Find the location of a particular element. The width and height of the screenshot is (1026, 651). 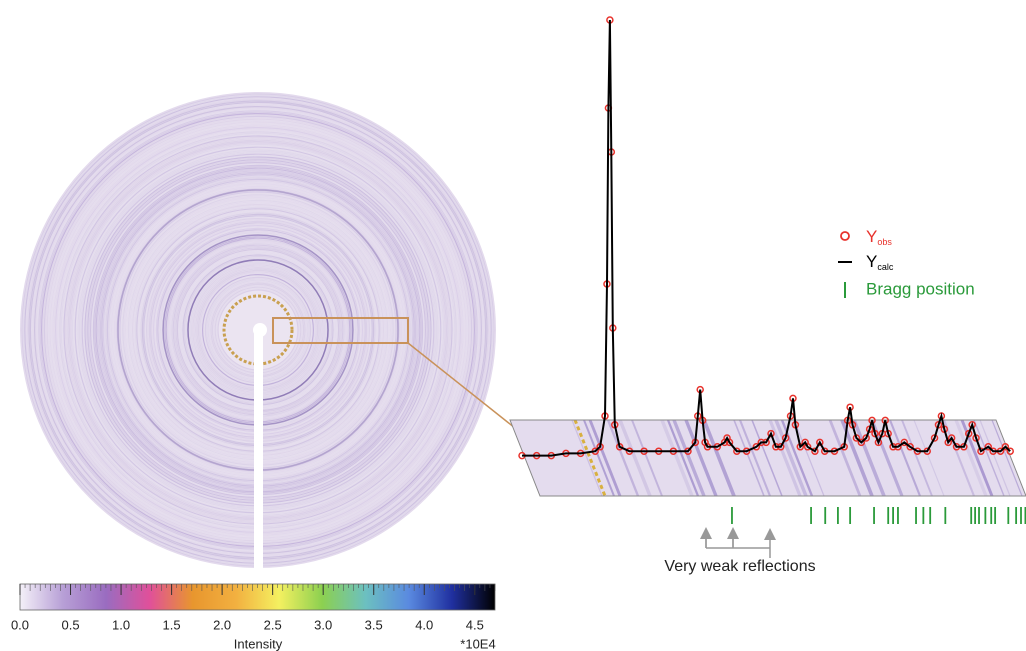

colorbar-tick-label: 1.0 is located at coordinates (121, 624).